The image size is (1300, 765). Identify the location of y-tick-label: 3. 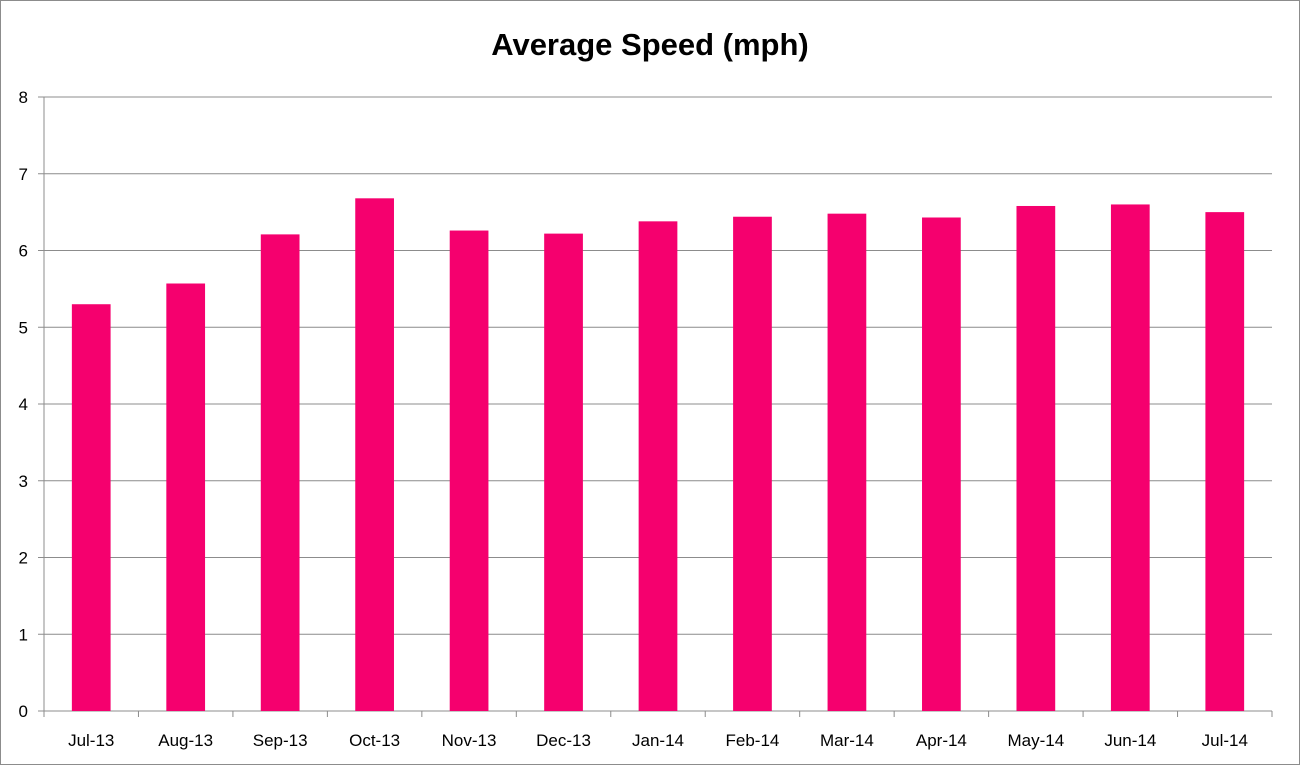
(23, 481).